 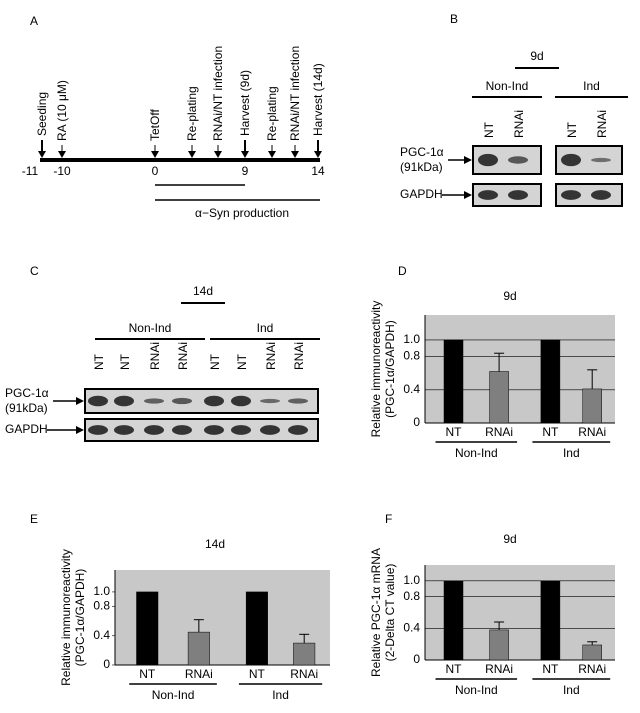 I want to click on panel-label: F, so click(x=388, y=519).